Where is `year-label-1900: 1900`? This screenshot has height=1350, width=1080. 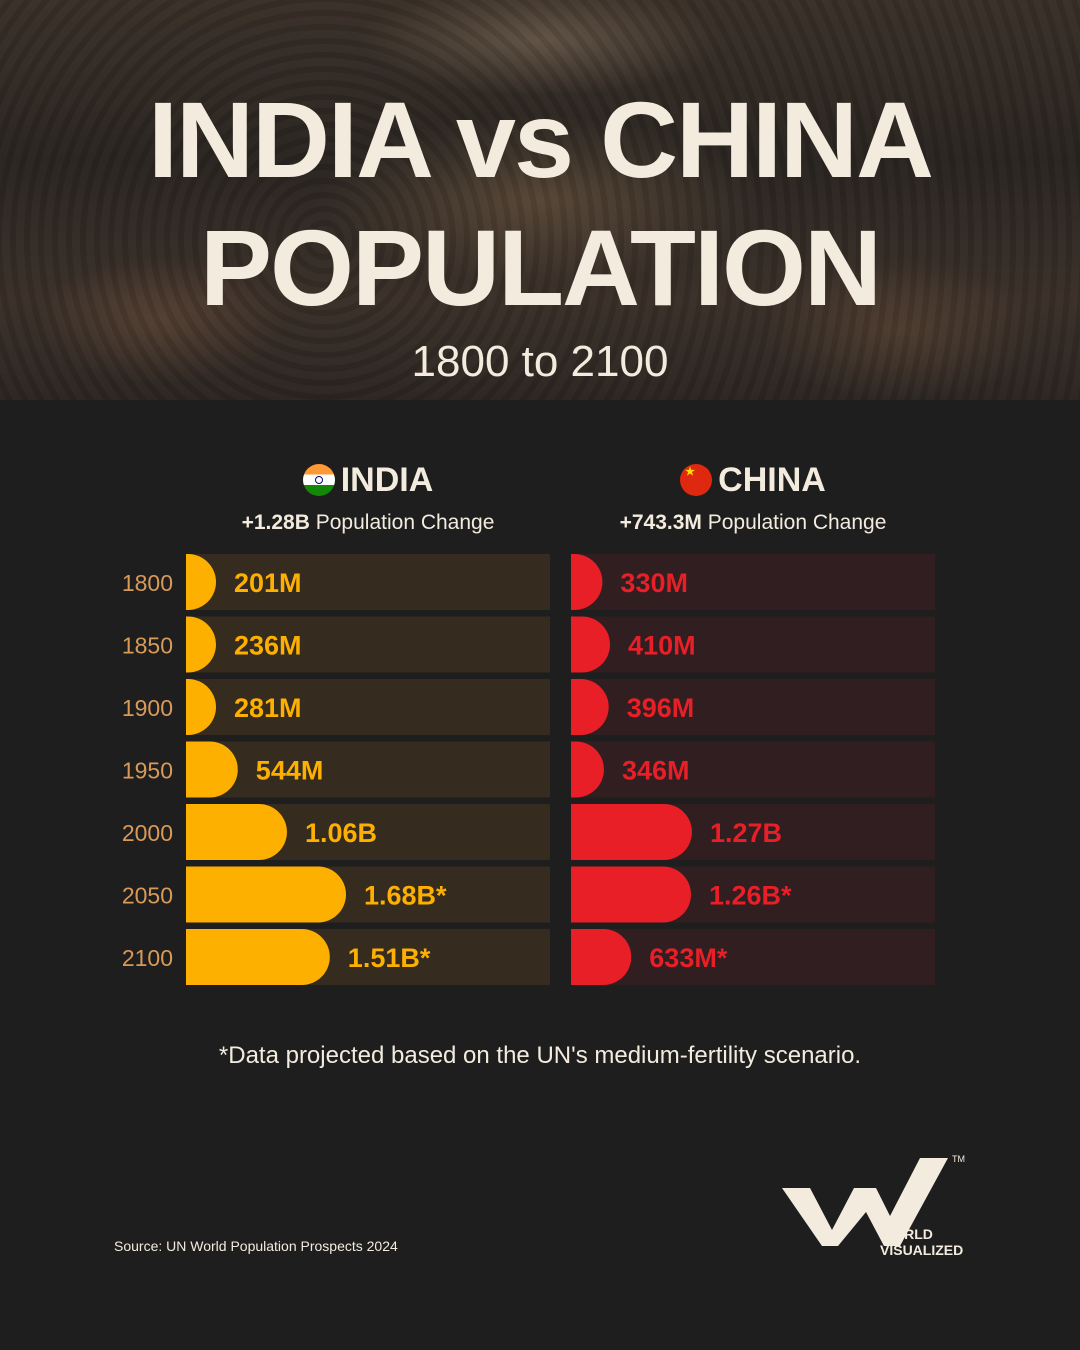 year-label-1900: 1900 is located at coordinates (147, 708).